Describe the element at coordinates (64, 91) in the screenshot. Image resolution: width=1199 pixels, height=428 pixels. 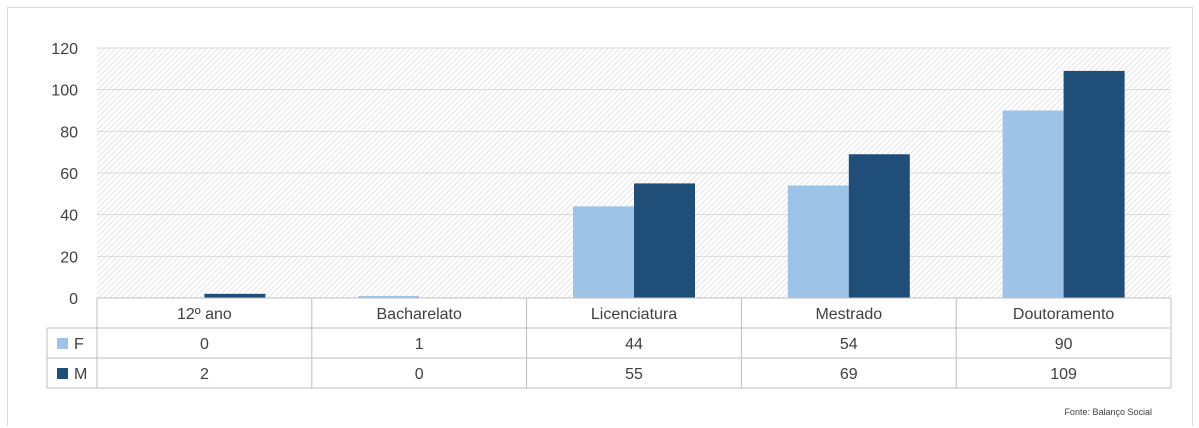
I see `y-tick-label: 100` at that location.